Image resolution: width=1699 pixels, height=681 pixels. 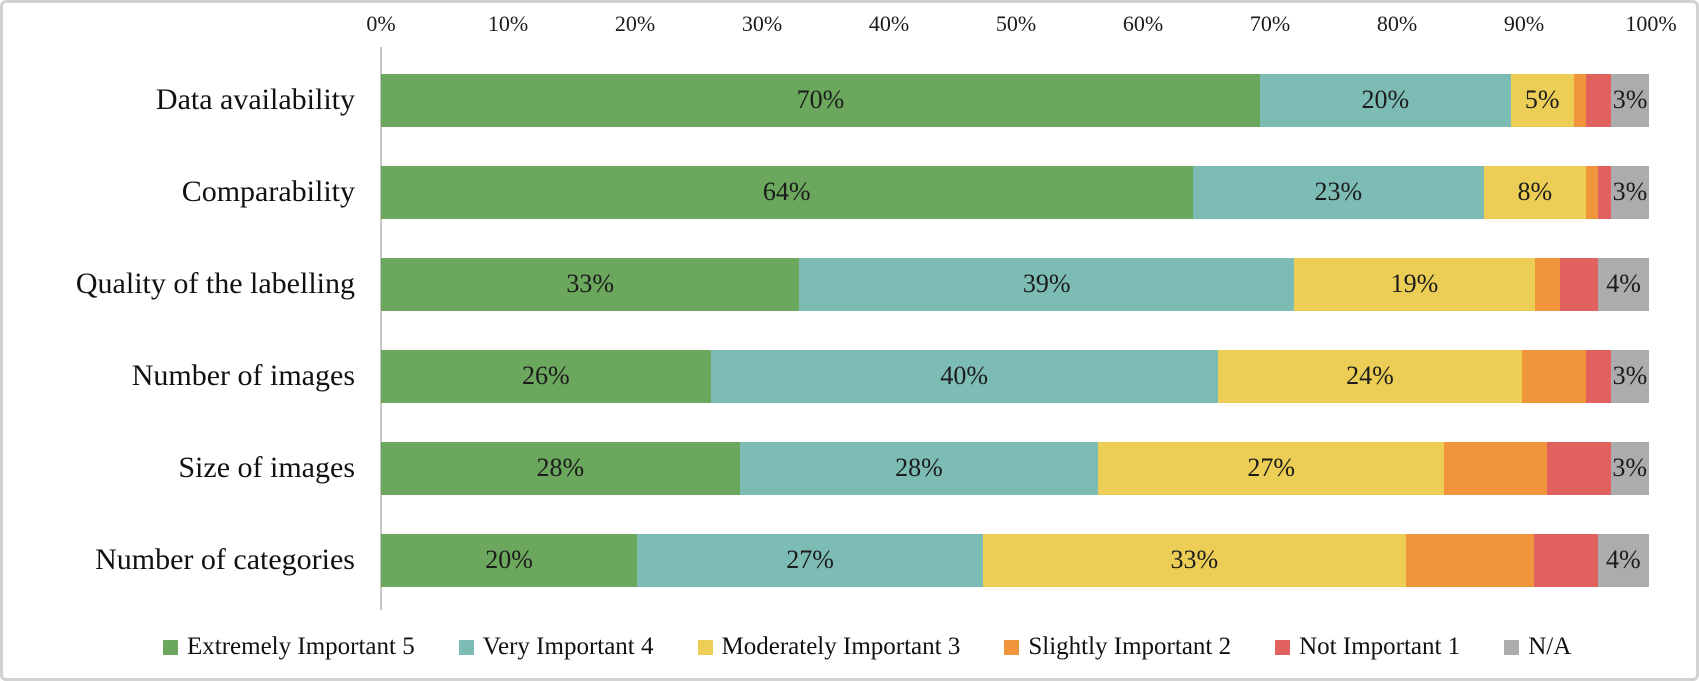 I want to click on data-label: 27%, so click(x=810, y=559).